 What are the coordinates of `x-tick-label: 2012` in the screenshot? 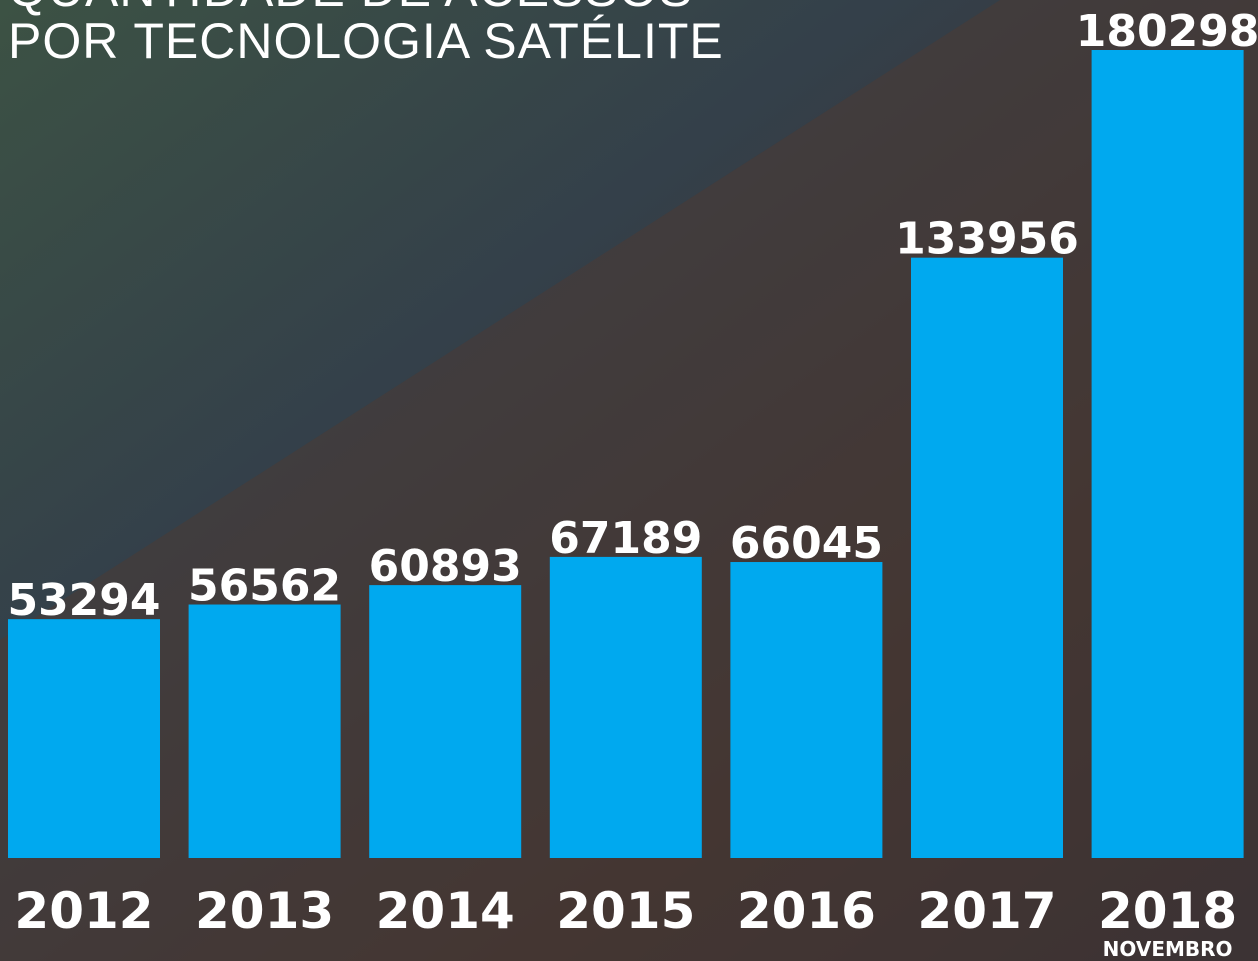 It's located at (83, 911).